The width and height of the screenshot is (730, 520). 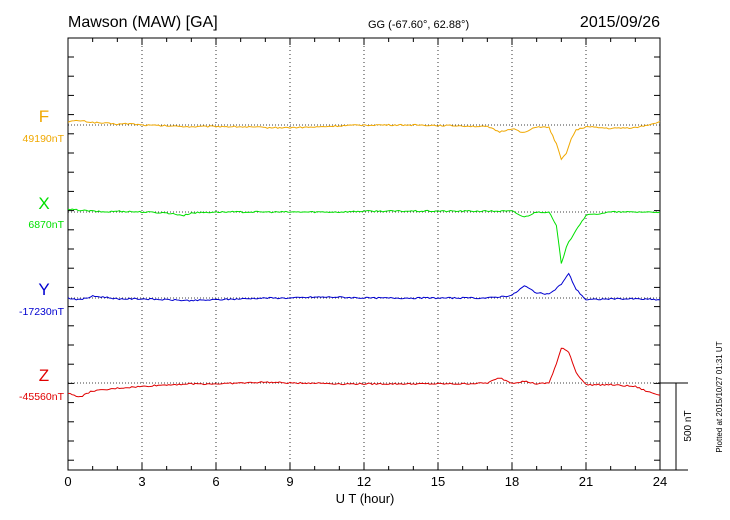 I want to click on x-tick-label: 6, so click(x=215, y=481).